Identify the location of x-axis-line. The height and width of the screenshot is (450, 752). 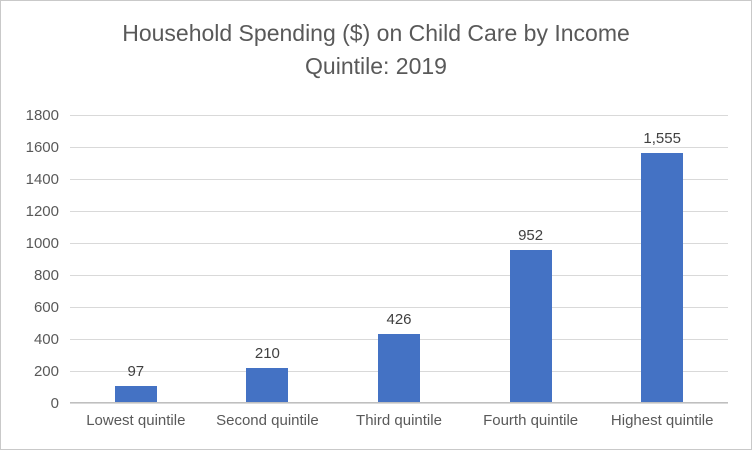
(399, 402).